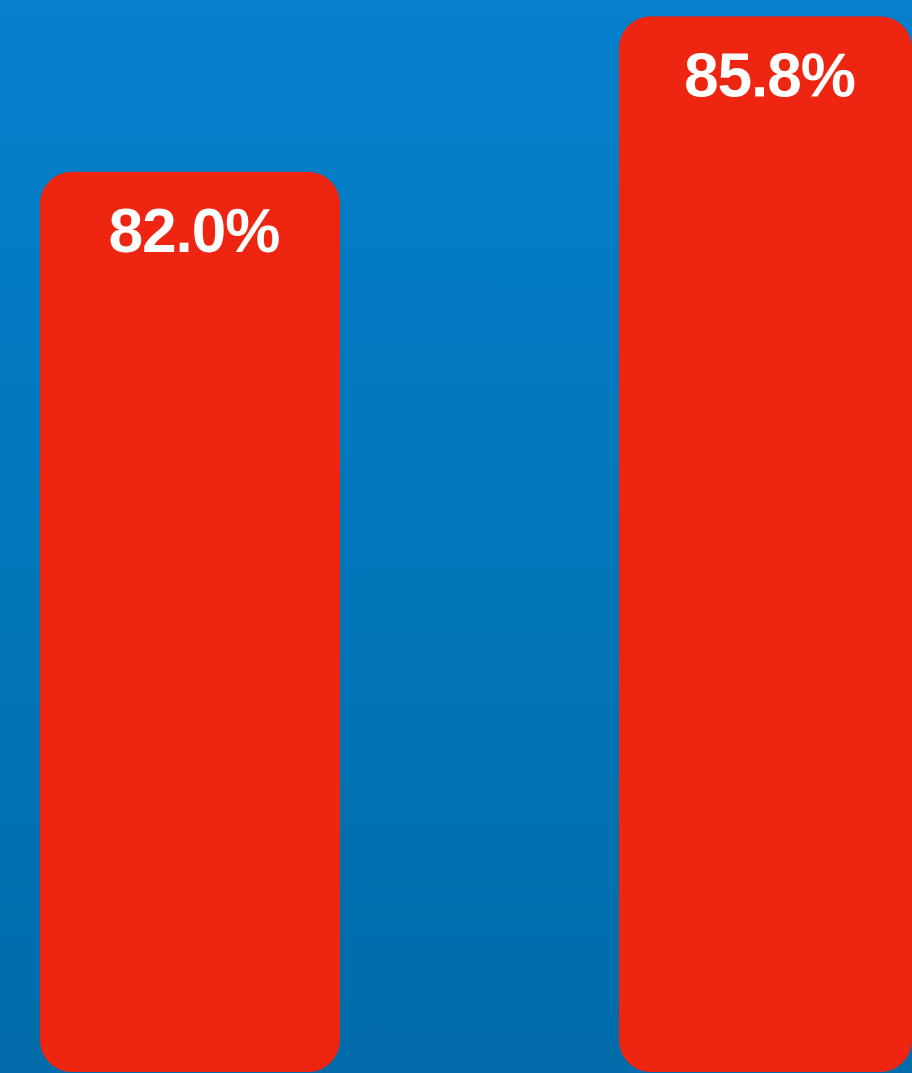 The width and height of the screenshot is (912, 1073). I want to click on value-label: 85.8%, so click(769, 76).